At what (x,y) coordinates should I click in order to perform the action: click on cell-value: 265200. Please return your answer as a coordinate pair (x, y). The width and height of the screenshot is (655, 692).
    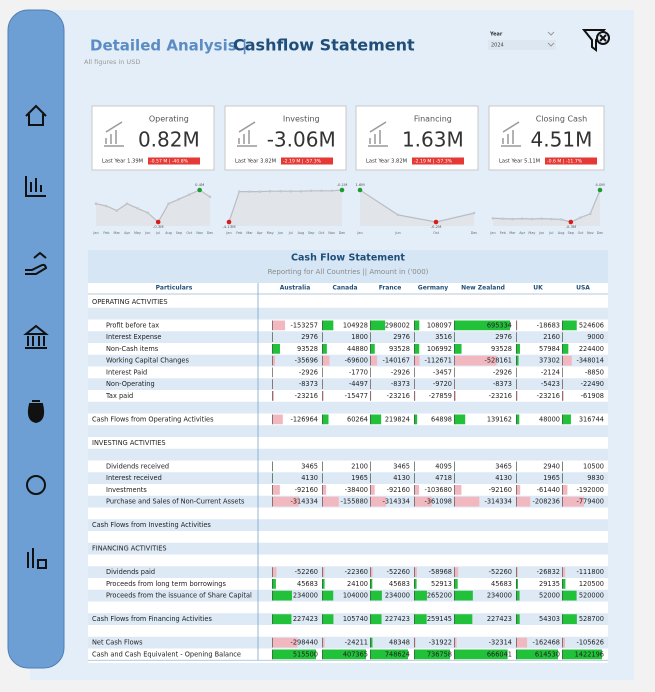
    Looking at the image, I should click on (439, 596).